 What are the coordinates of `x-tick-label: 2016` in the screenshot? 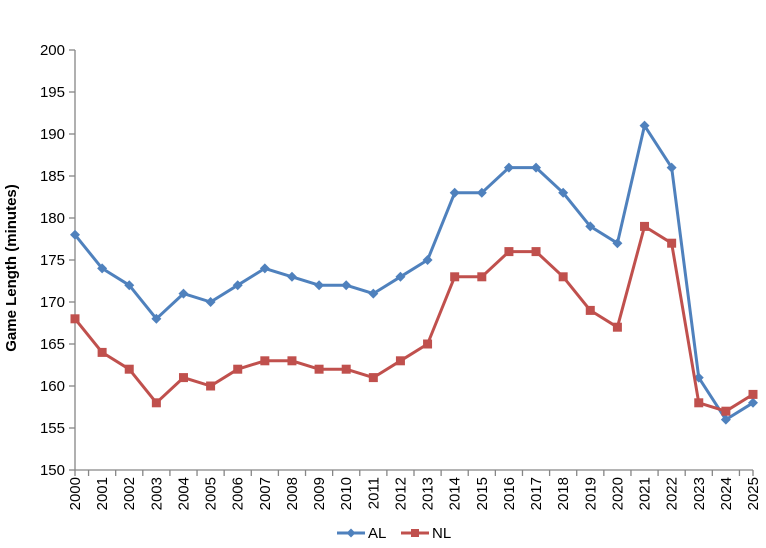 It's located at (509, 493).